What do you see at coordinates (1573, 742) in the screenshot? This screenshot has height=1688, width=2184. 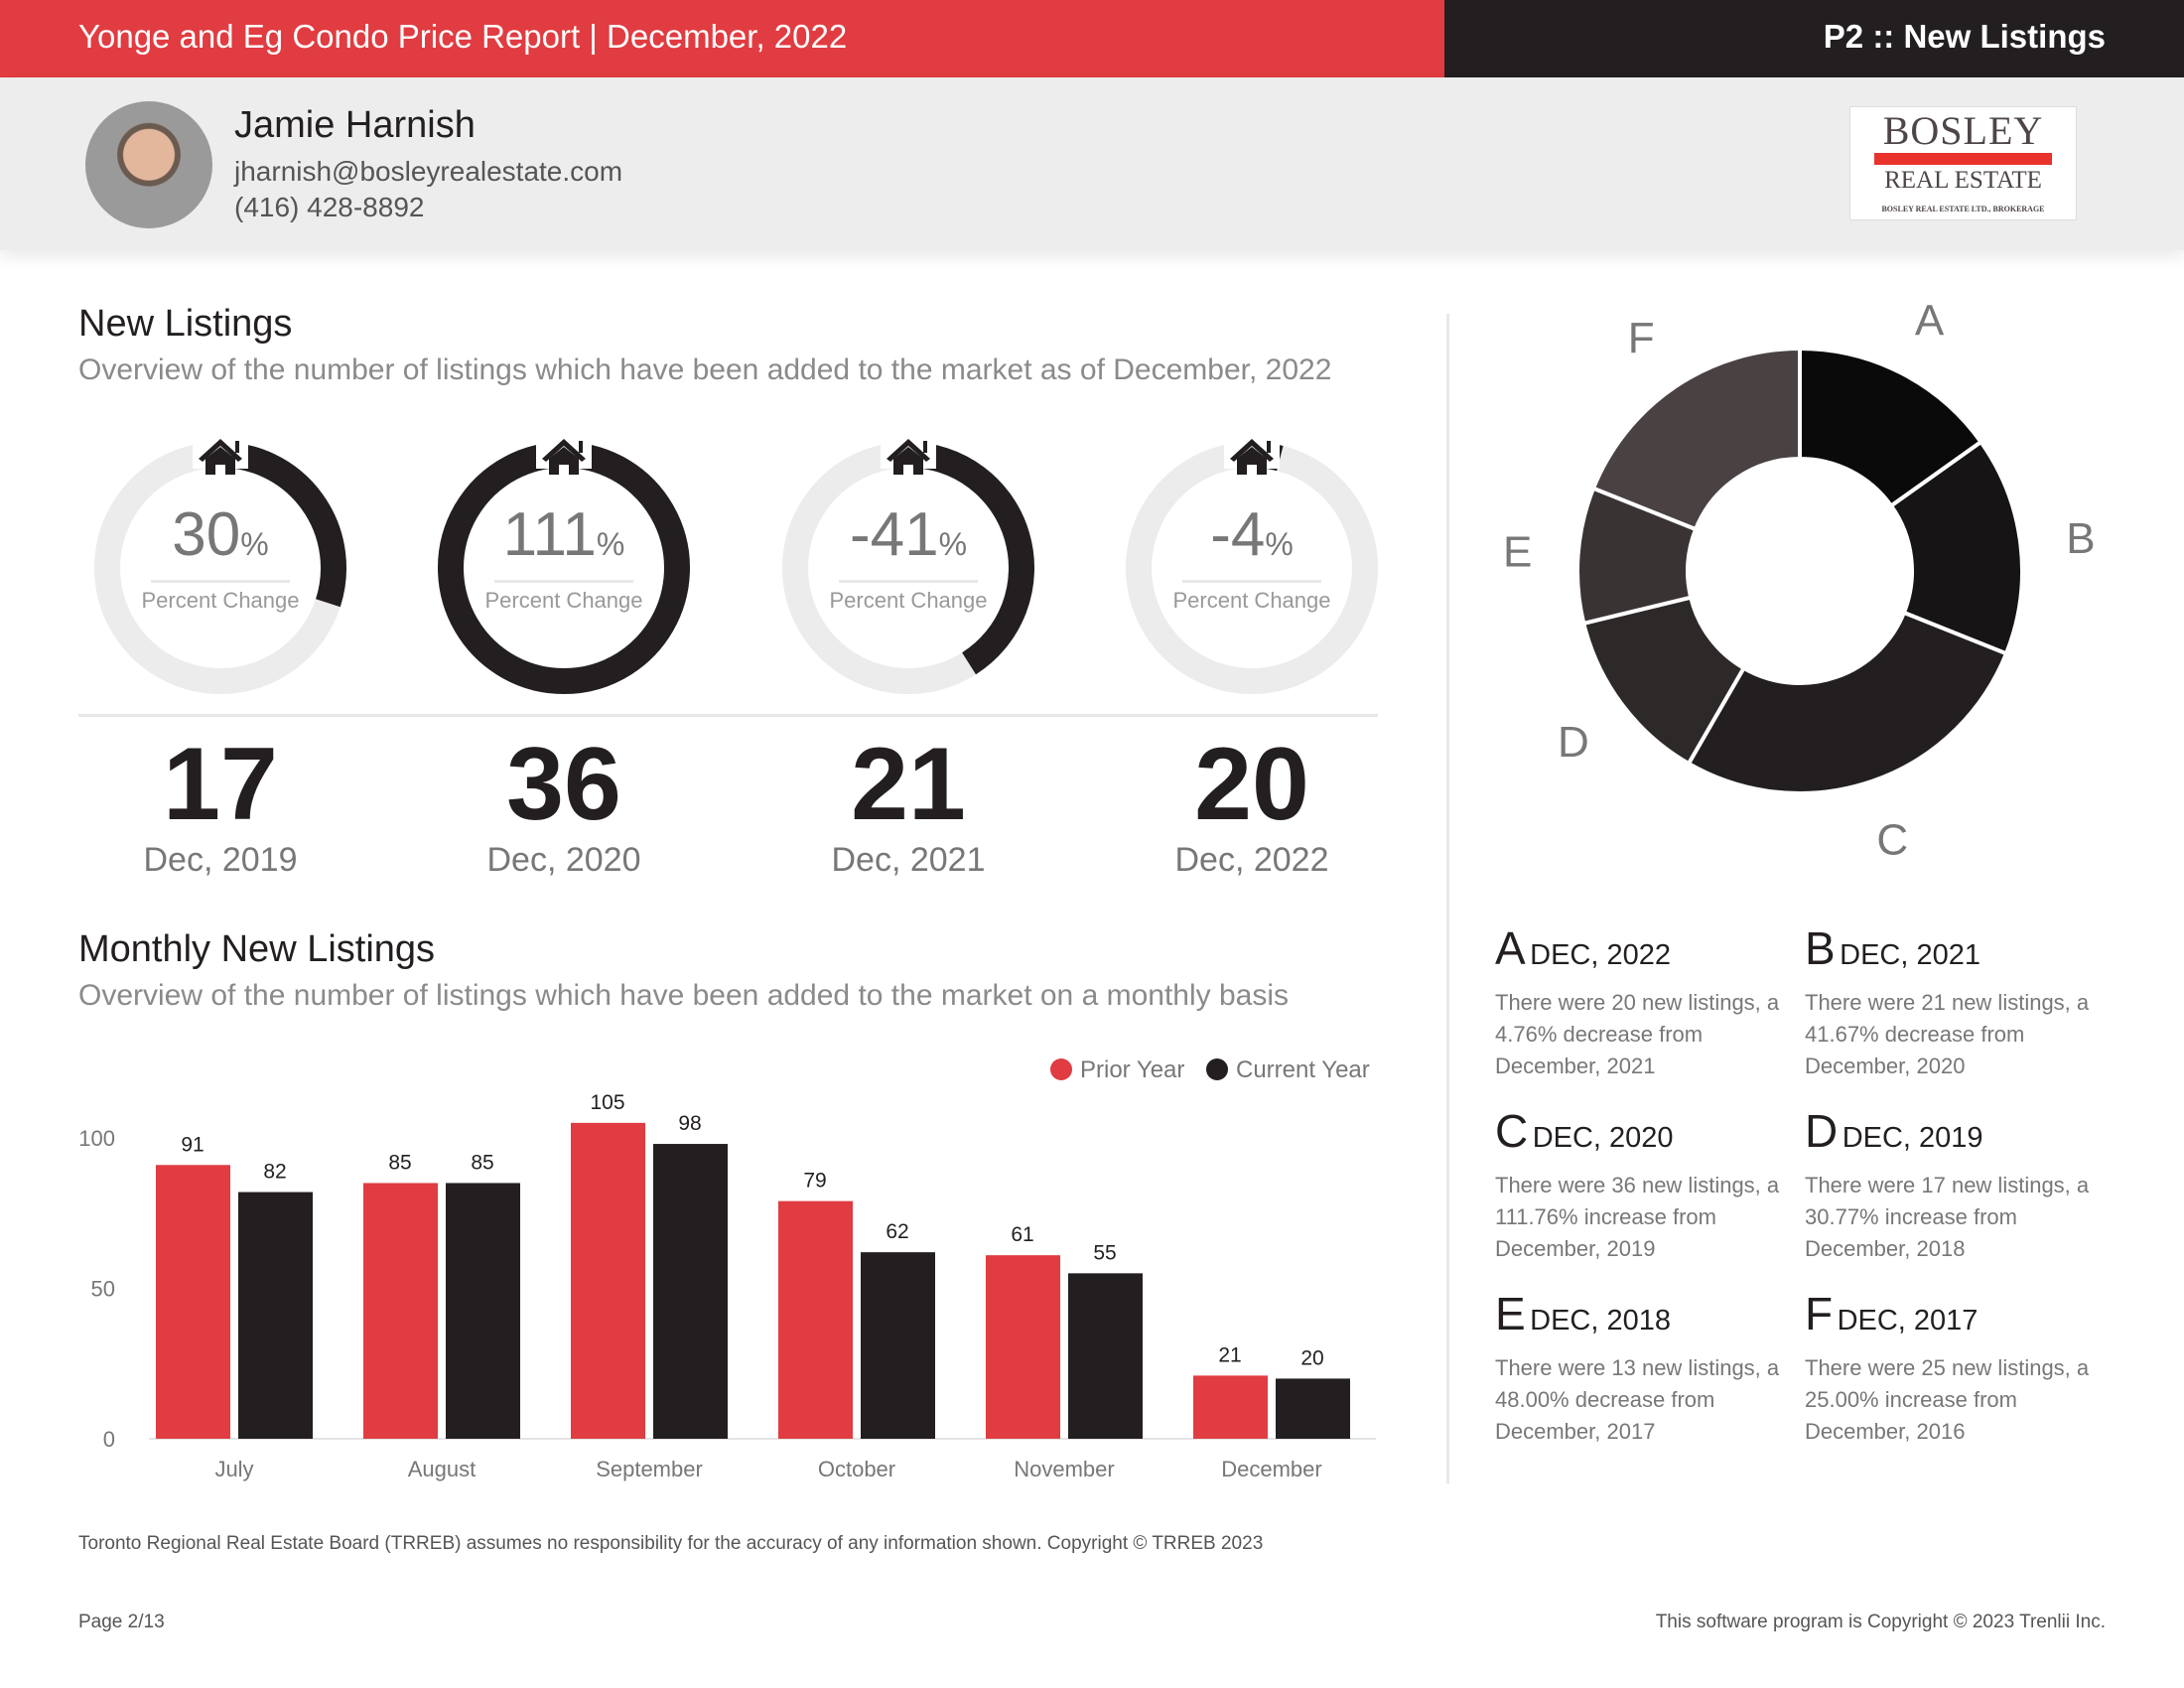 I see `donut-label: D` at bounding box center [1573, 742].